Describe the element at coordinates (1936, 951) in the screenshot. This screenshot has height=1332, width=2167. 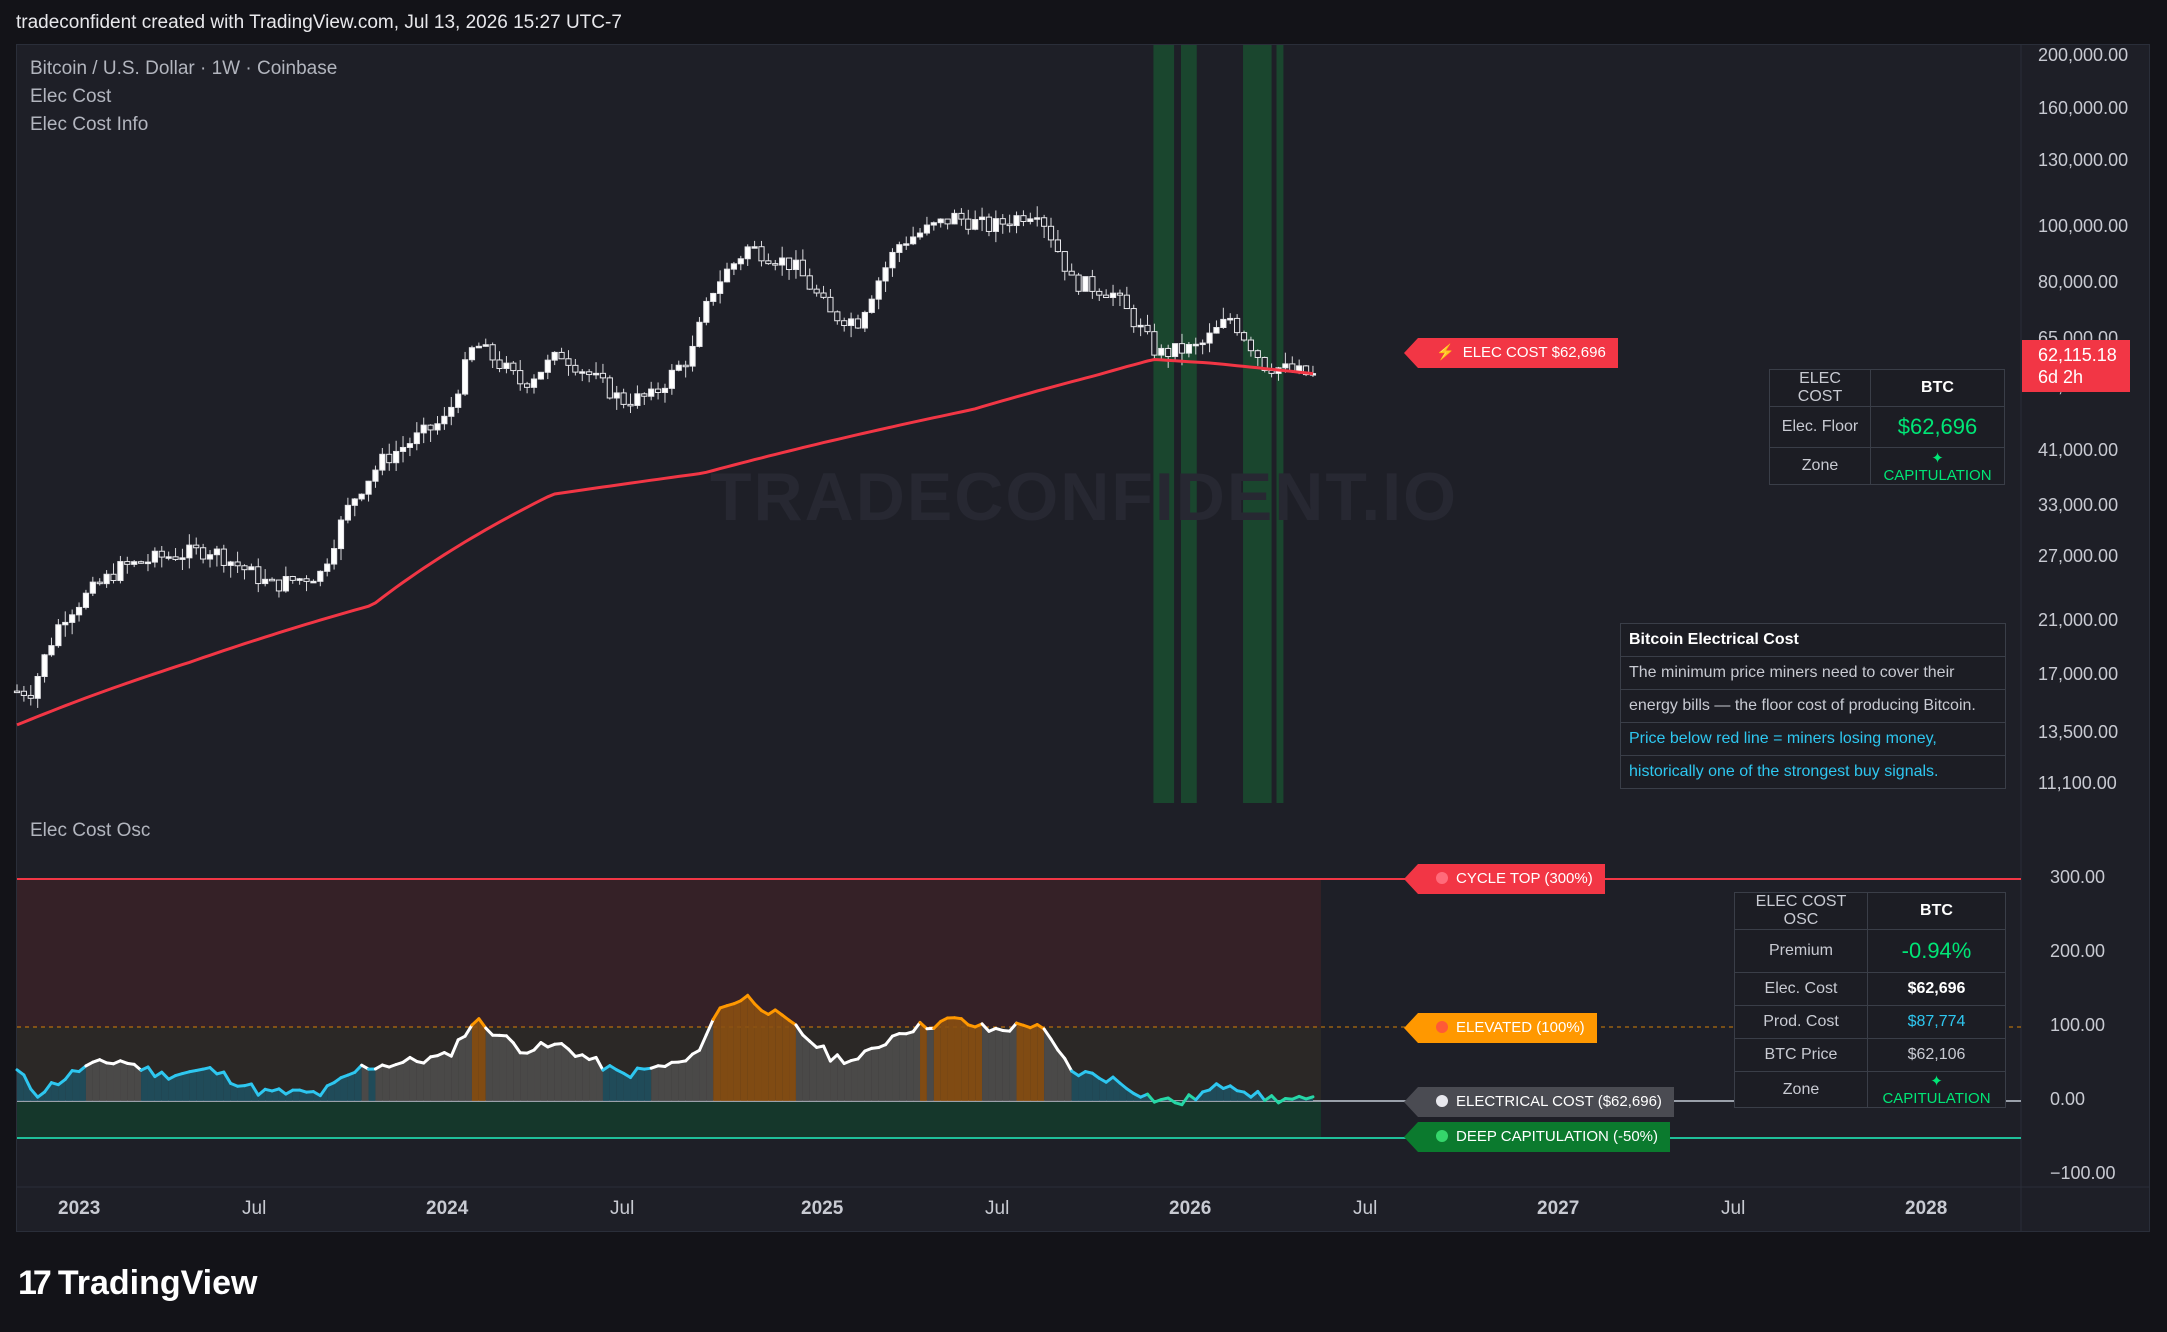
I see `premium-value: -0.94%` at that location.